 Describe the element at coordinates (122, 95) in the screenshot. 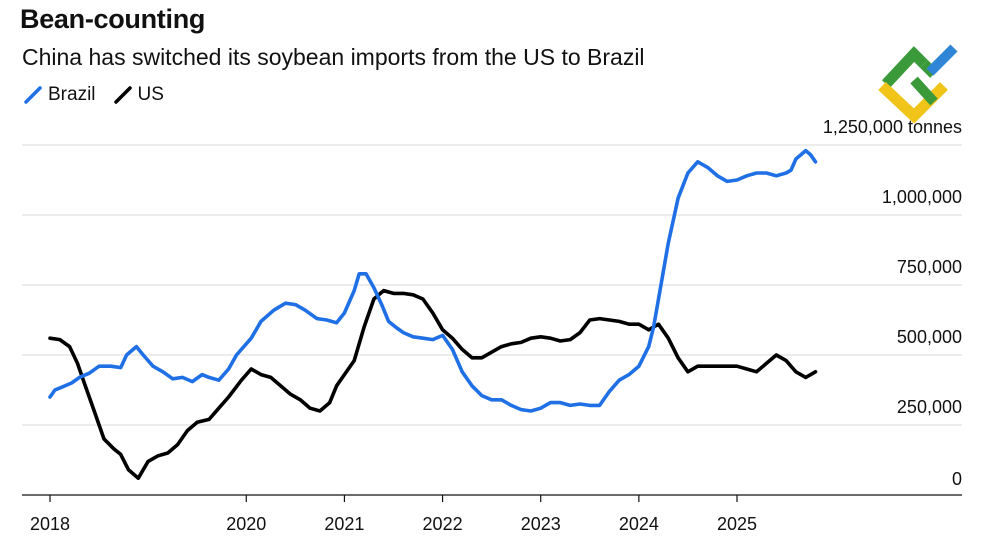

I see `legend-swatch-us-icon` at that location.